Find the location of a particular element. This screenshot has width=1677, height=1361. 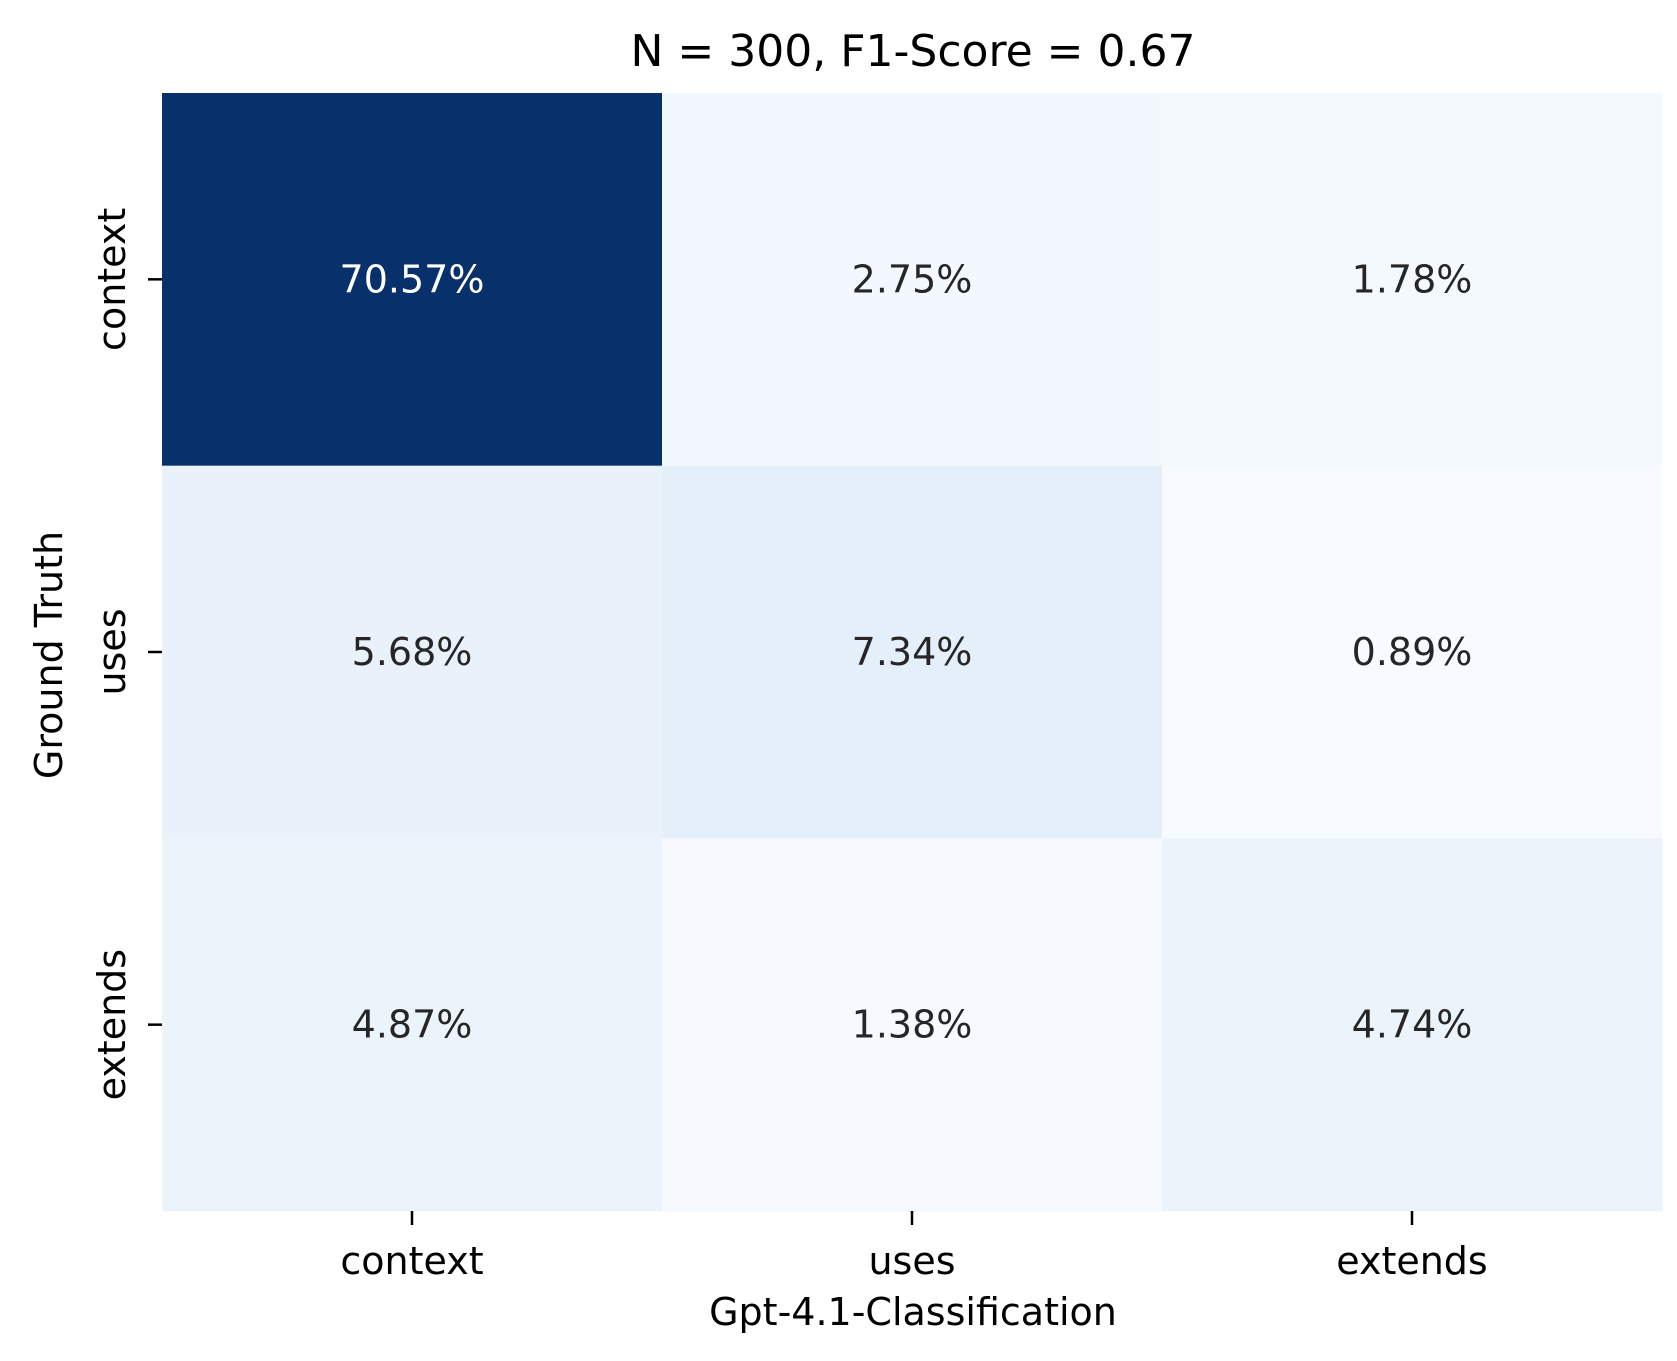

heatmap-cell-r0-c0 is located at coordinates (412, 280).